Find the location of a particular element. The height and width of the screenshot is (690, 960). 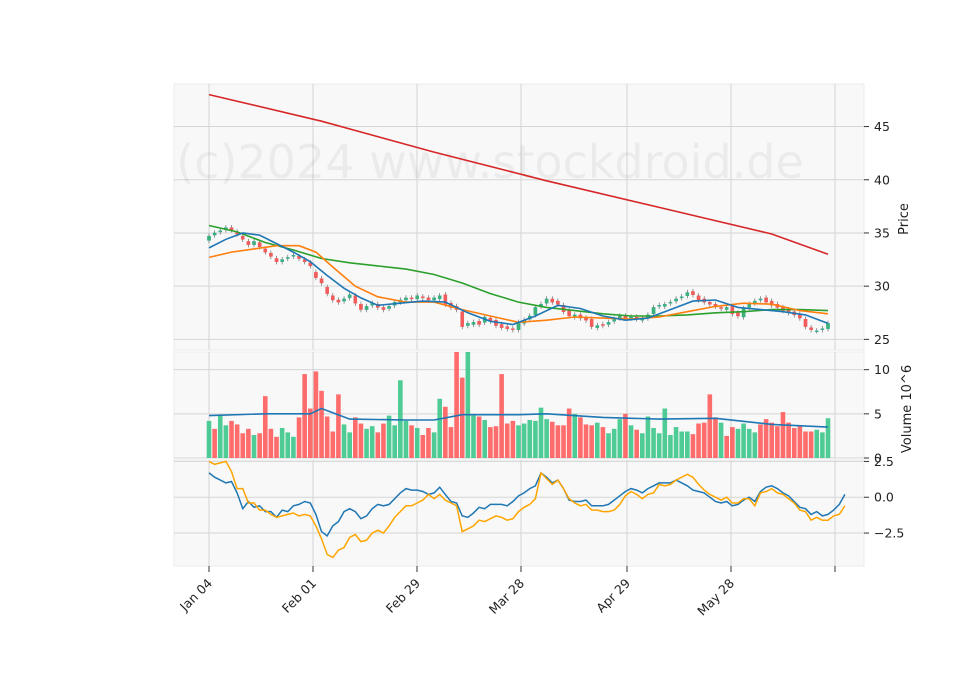

y-tick-label: 25 is located at coordinates (882, 339).